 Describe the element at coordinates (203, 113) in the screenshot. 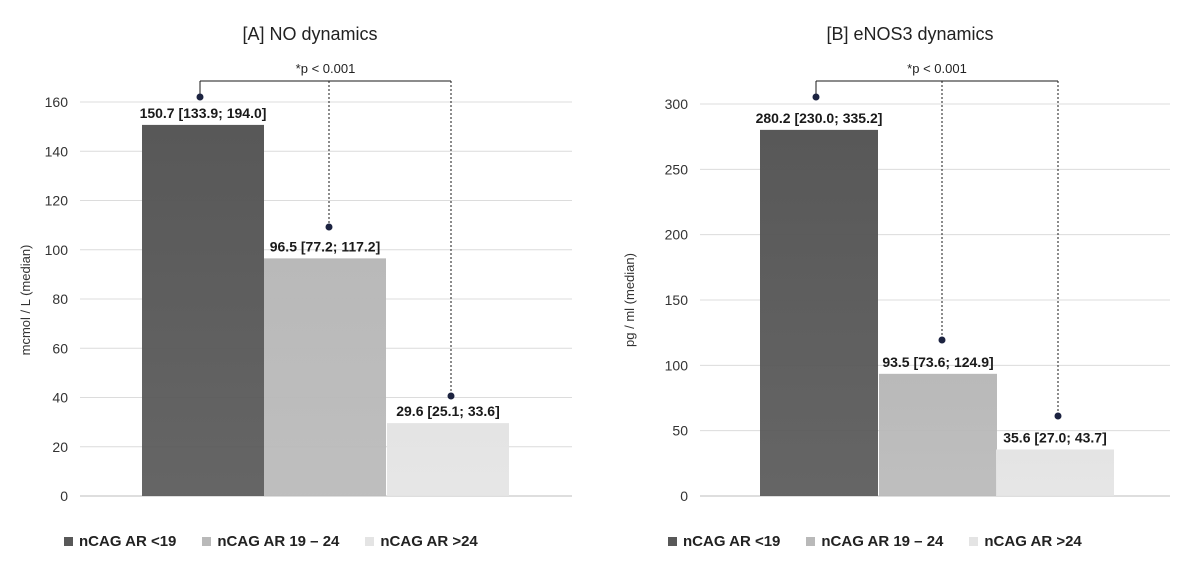

I see `data-label: 150.7 [133.9; 194.0]` at that location.